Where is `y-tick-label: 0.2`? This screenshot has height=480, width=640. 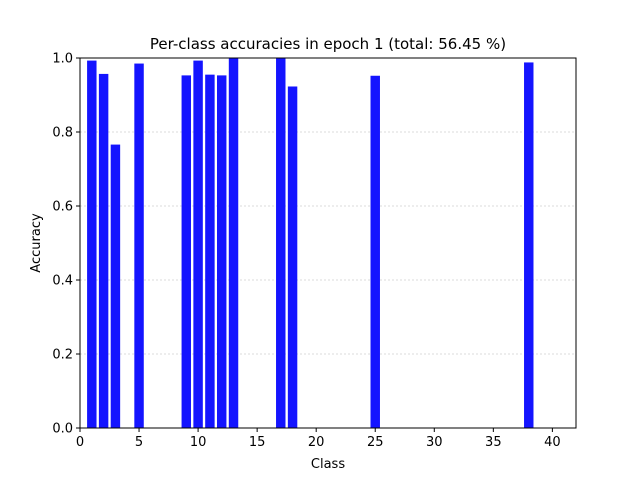 y-tick-label: 0.2 is located at coordinates (62, 355).